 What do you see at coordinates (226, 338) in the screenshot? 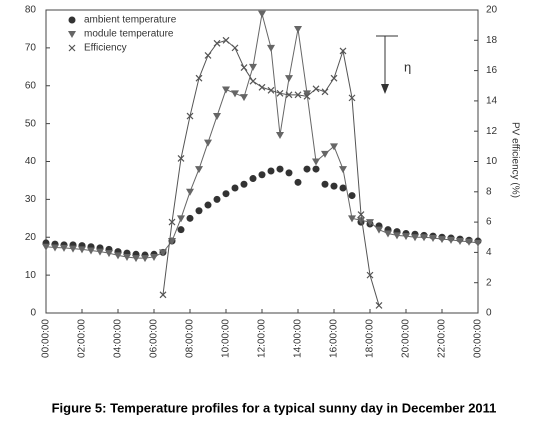
I see `x-tick-label: 10:00:00` at bounding box center [226, 338].